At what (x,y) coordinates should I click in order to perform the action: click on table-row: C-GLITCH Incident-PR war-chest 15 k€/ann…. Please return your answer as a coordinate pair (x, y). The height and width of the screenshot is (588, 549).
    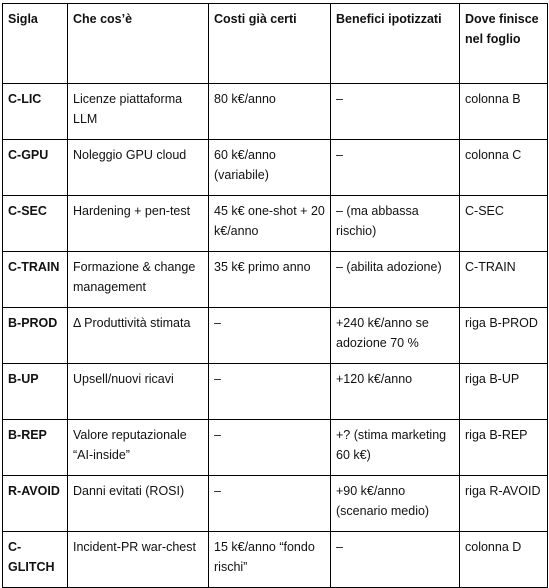
    Looking at the image, I should click on (275, 559).